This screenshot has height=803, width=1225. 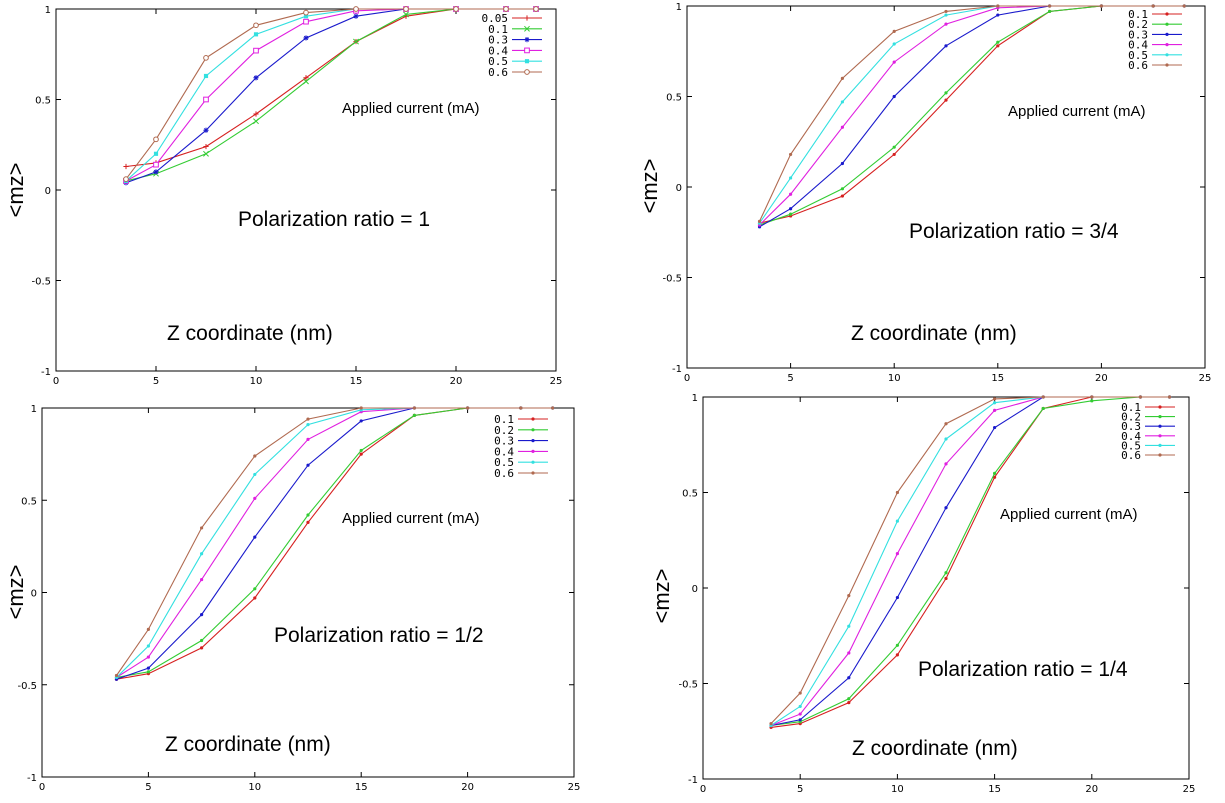 What do you see at coordinates (504, 430) in the screenshot?
I see `legend-label: 0.2` at bounding box center [504, 430].